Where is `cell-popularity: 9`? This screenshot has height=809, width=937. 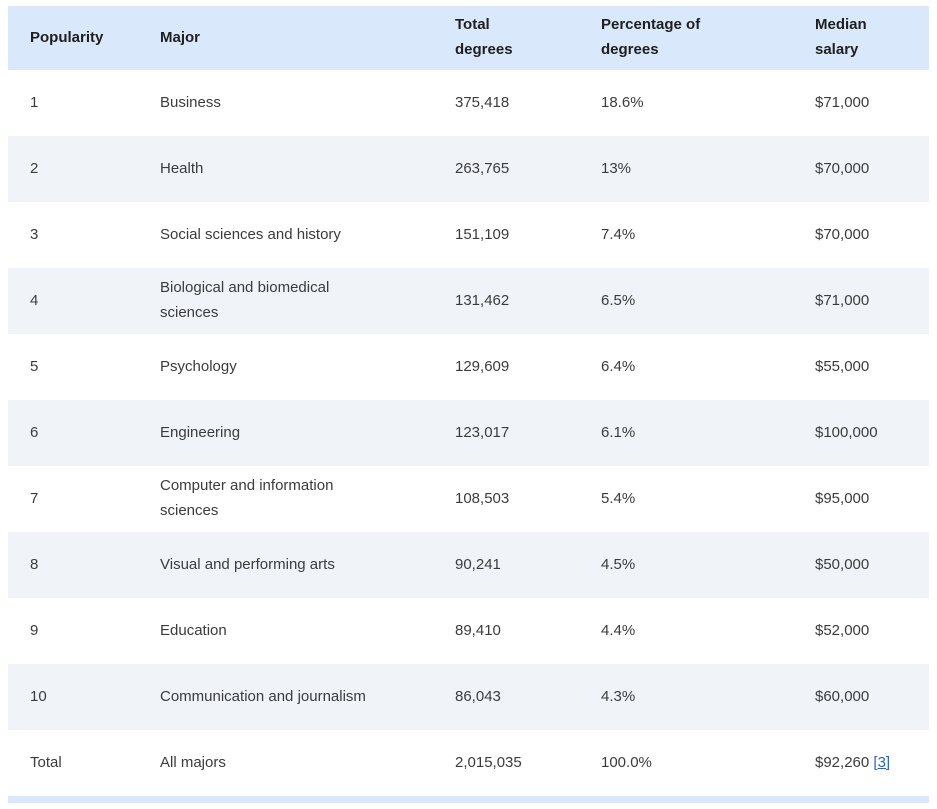
cell-popularity: 9 is located at coordinates (73, 631).